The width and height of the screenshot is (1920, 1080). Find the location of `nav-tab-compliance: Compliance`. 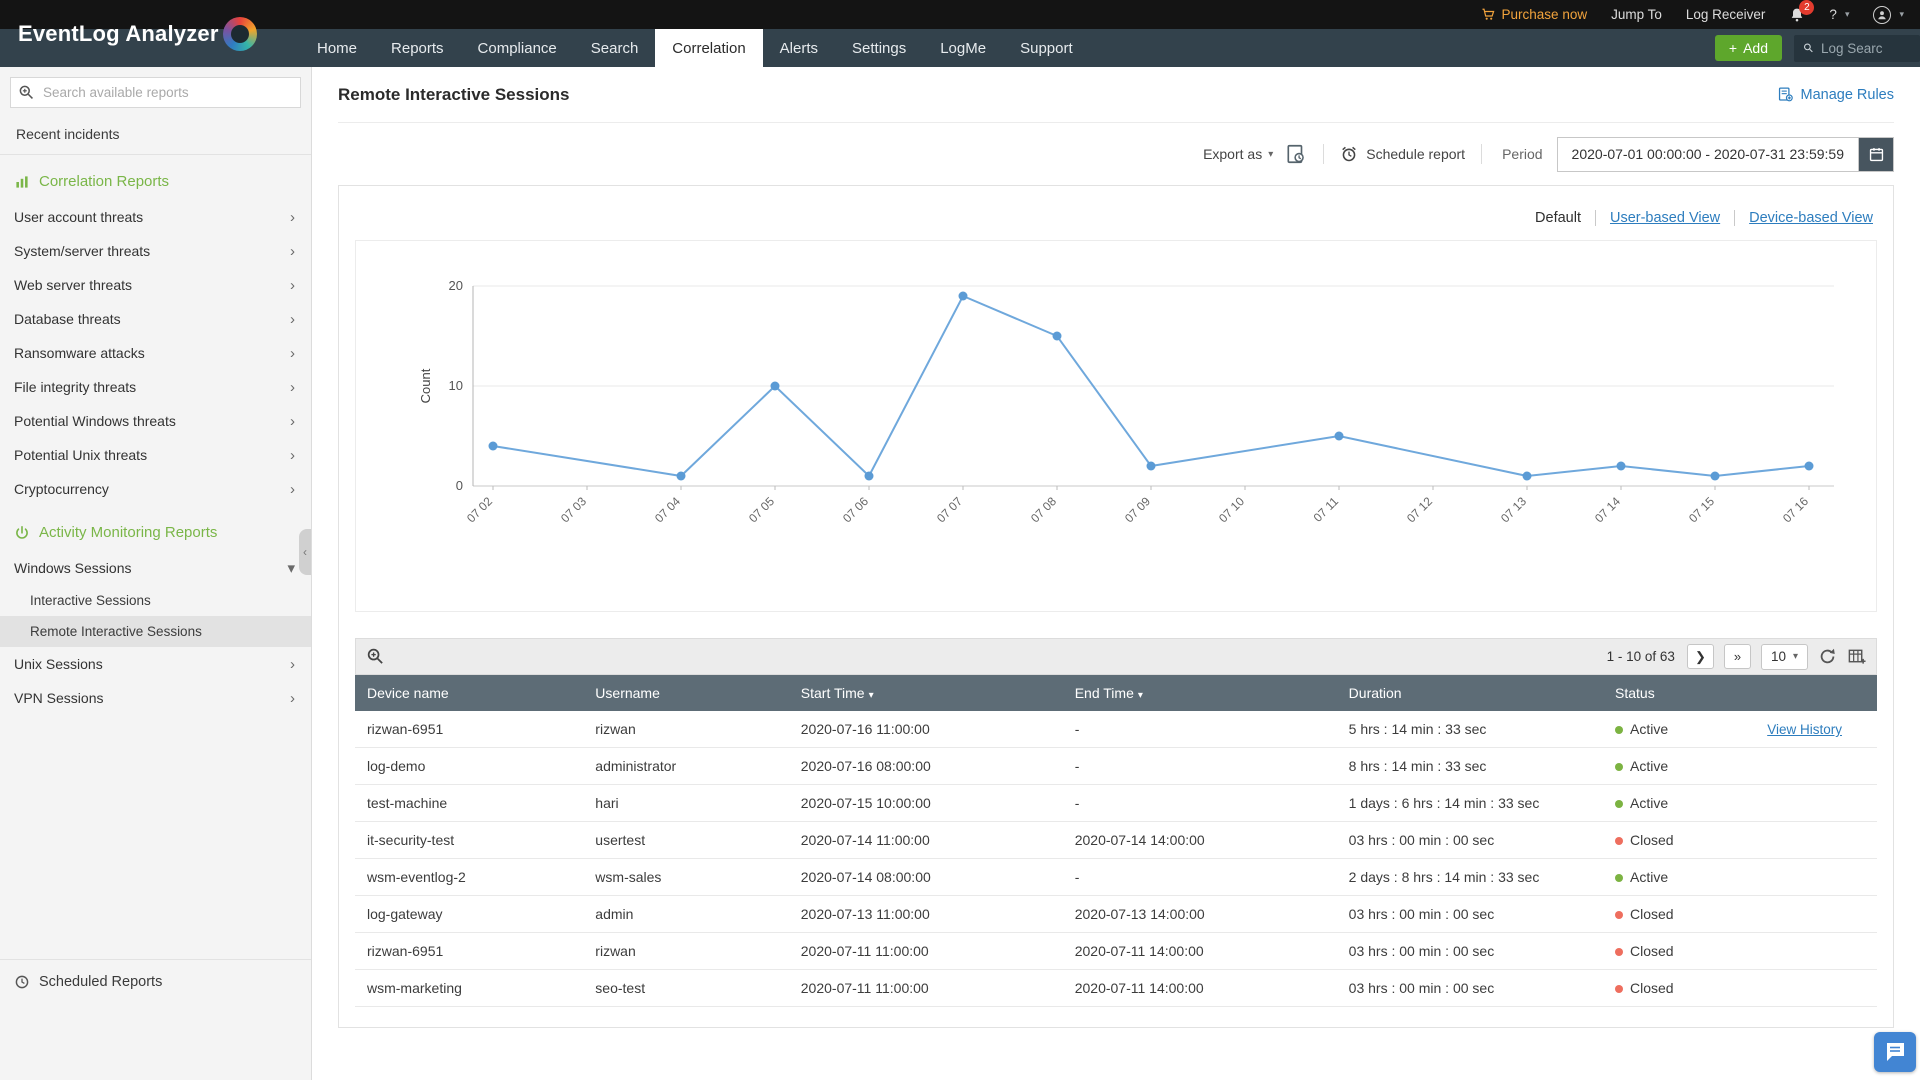

nav-tab-compliance: Compliance is located at coordinates (517, 48).